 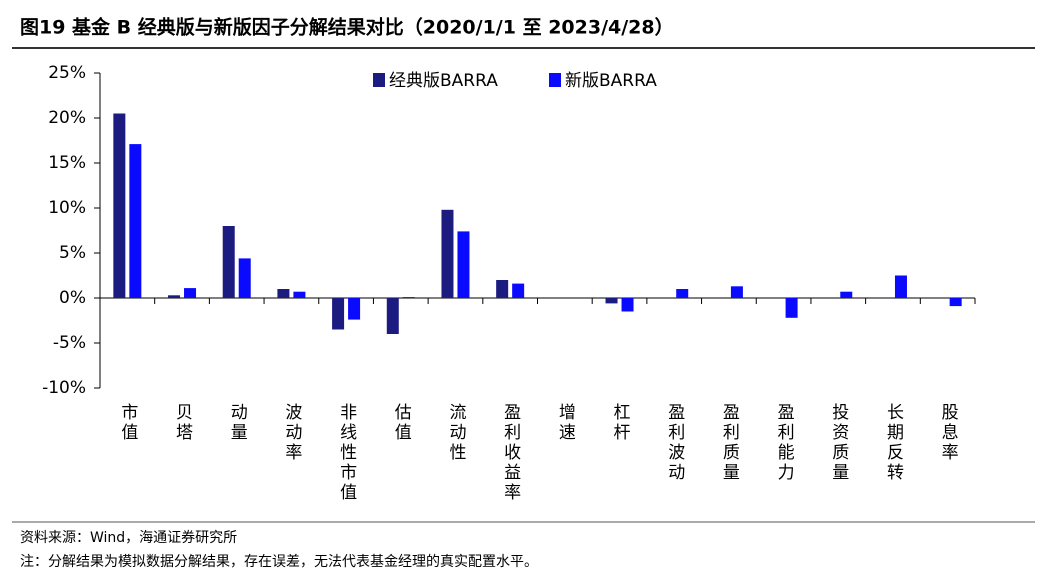 What do you see at coordinates (674, 443) in the screenshot?
I see `x-tick-label: 盈利波动` at bounding box center [674, 443].